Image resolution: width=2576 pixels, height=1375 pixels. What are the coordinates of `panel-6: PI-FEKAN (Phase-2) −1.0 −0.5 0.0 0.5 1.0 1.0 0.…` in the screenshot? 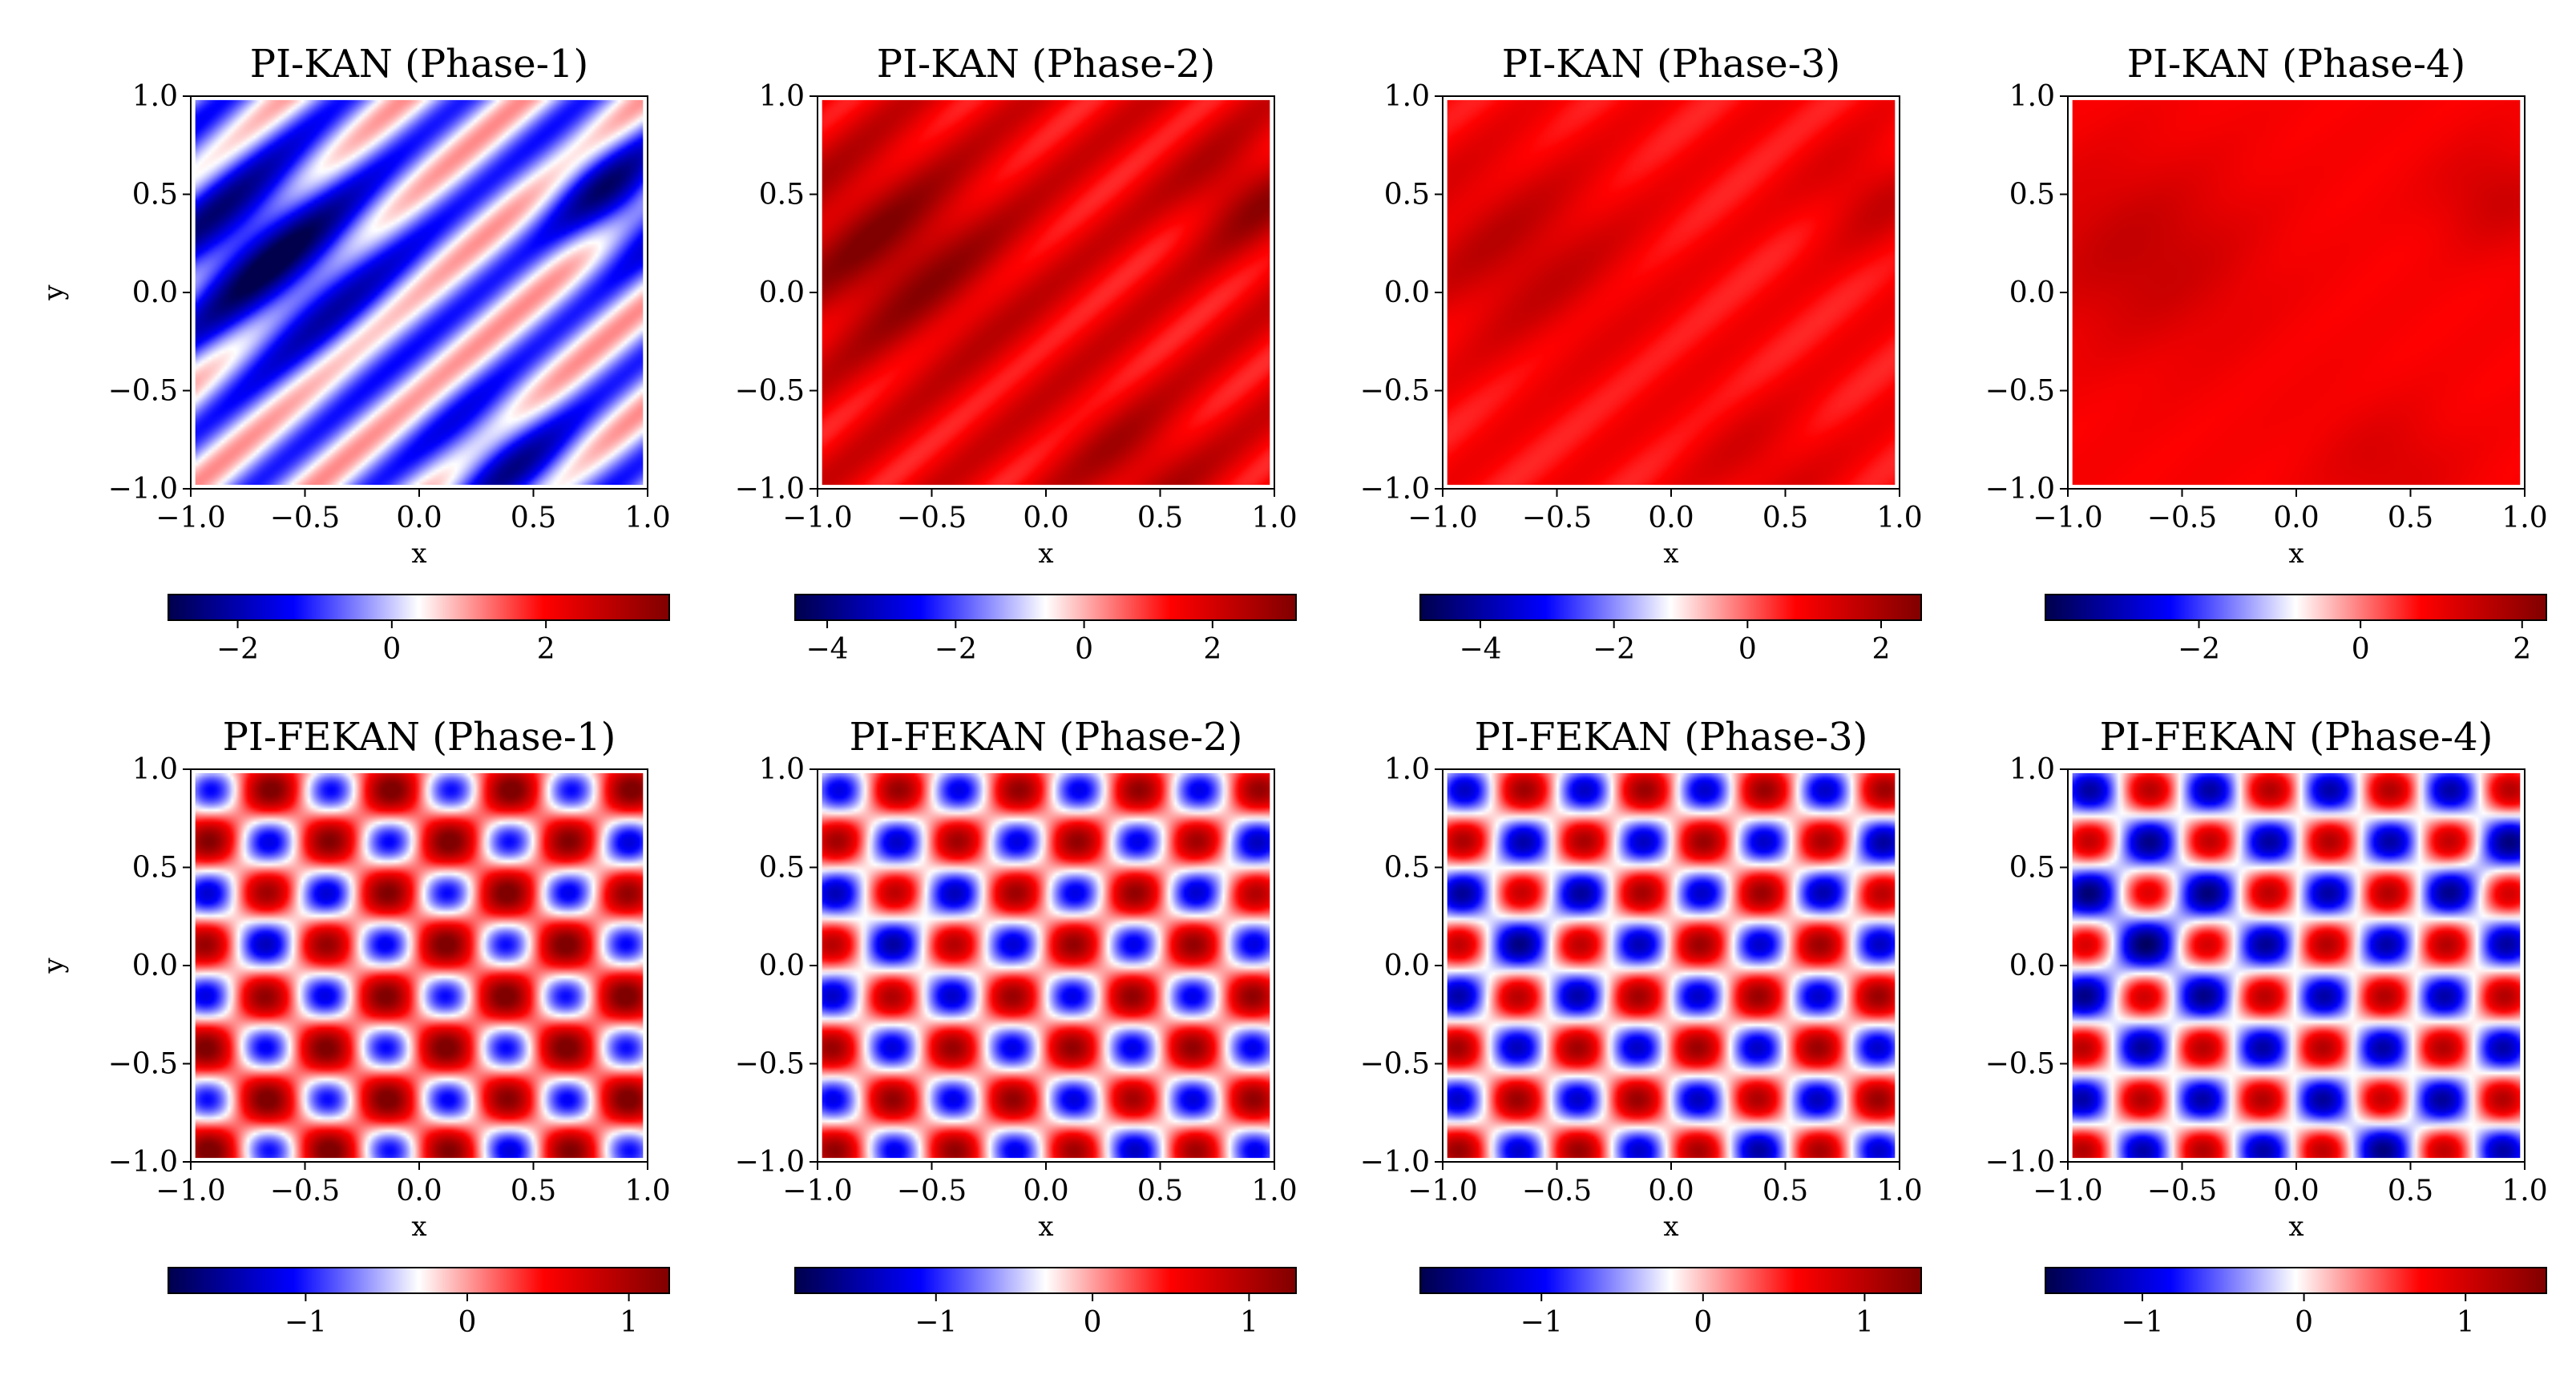 It's located at (1017, 1027).